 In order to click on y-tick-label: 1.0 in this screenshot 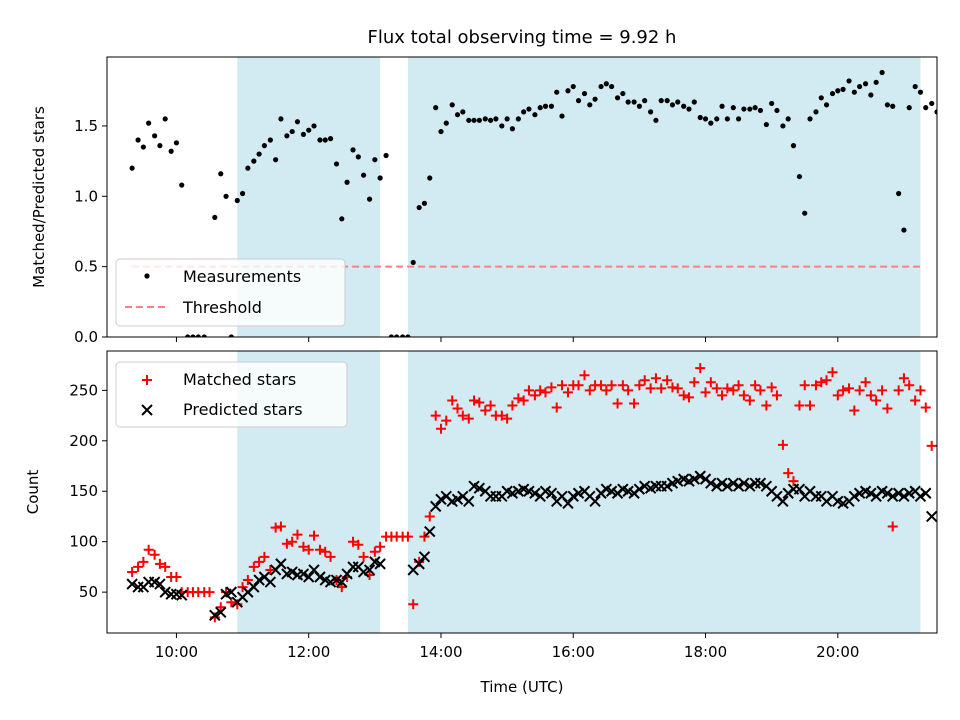, I will do `click(86, 196)`.